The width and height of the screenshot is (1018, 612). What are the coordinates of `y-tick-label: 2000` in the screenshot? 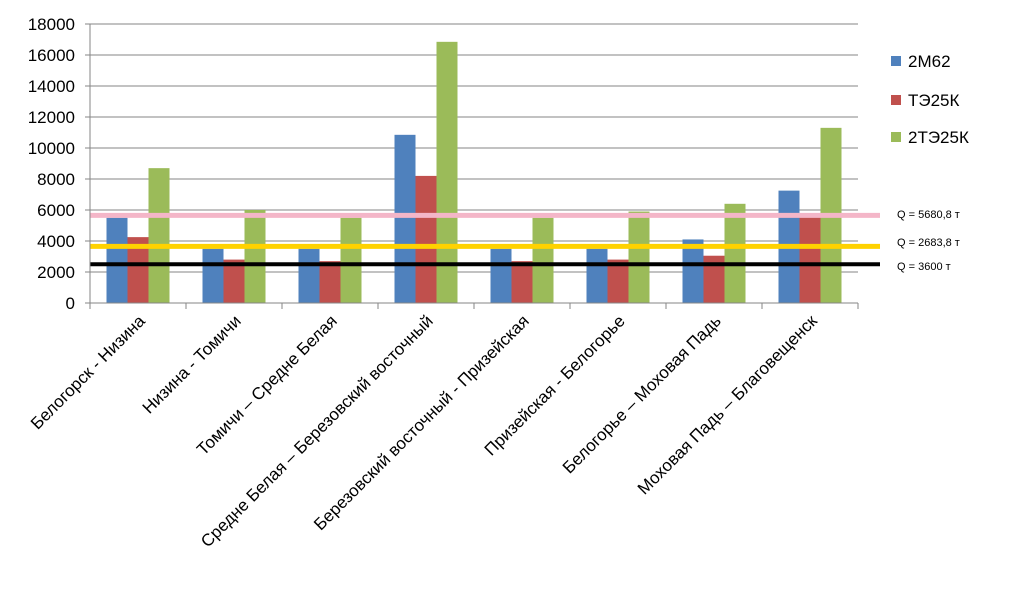 It's located at (56, 272).